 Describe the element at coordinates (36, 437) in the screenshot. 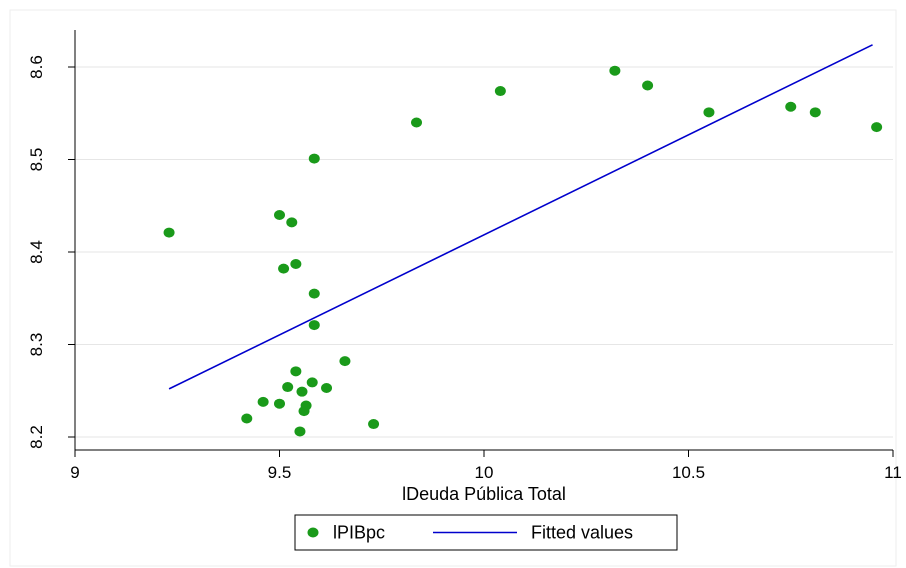

I see `y-tick-label: 8.2` at that location.